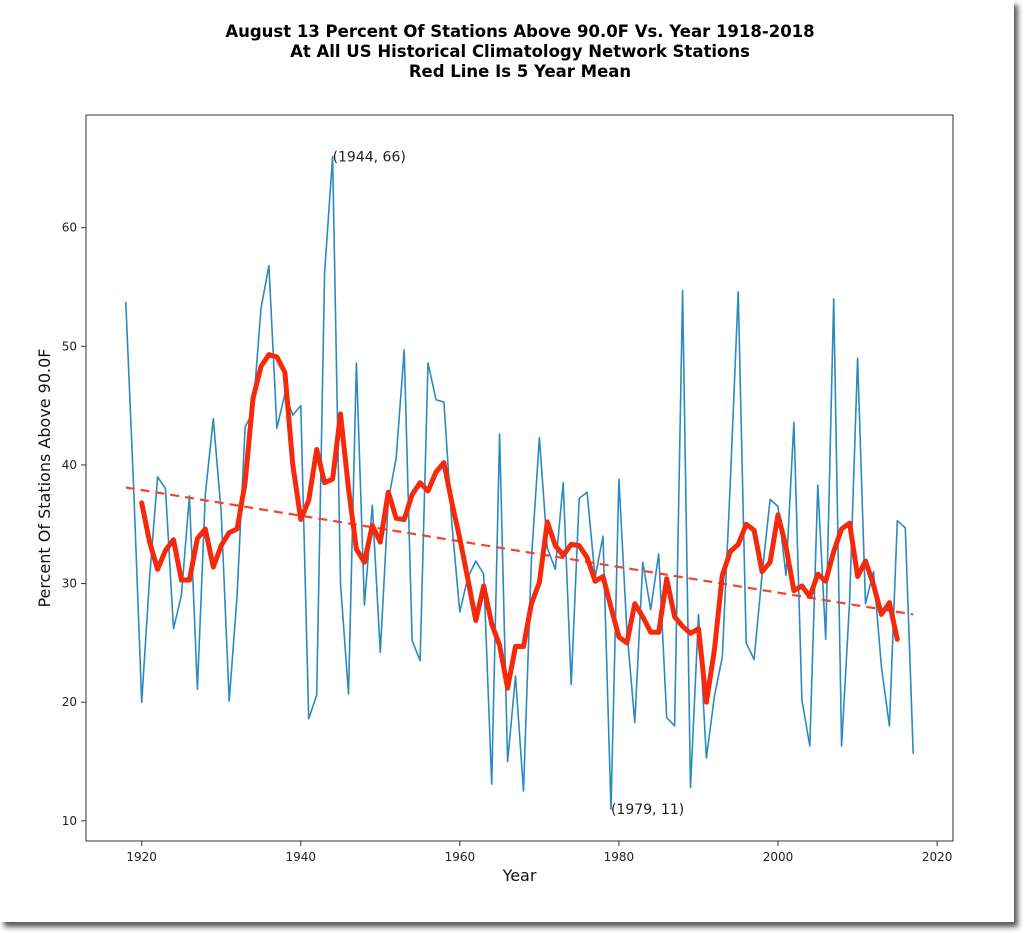 This screenshot has width=1024, height=933. Describe the element at coordinates (69, 821) in the screenshot. I see `y-tick-label: 10` at that location.